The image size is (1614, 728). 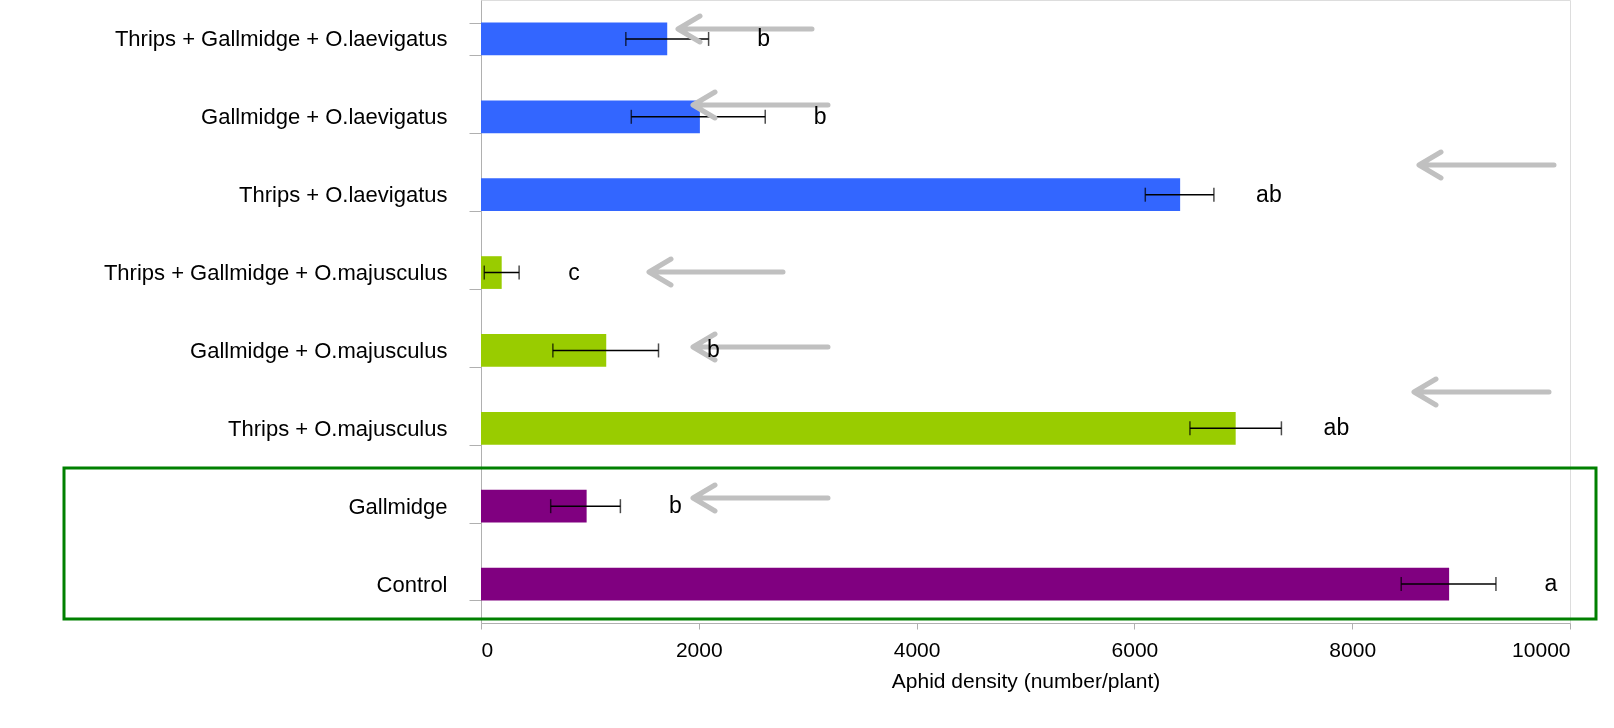 What do you see at coordinates (281, 39) in the screenshot?
I see `y-tick-label: Thrips + Gallmidge + O.laevigatus` at bounding box center [281, 39].